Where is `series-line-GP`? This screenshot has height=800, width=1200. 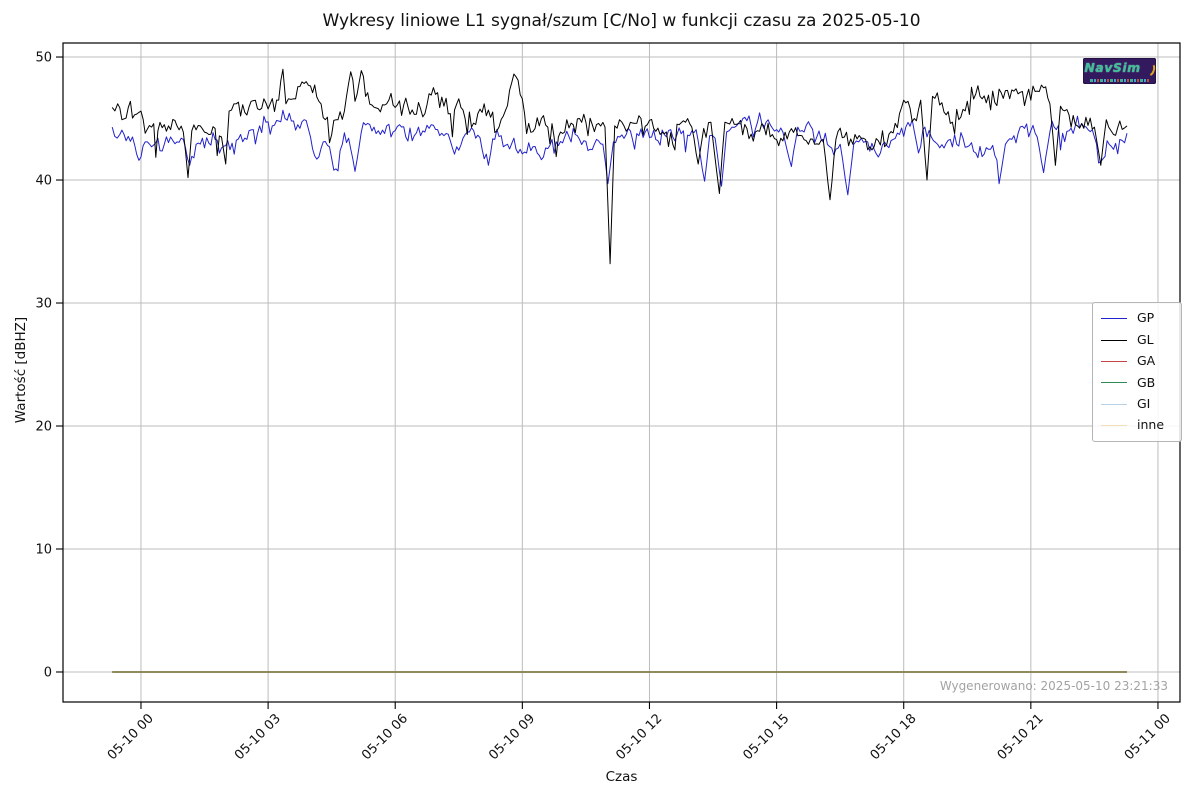 series-line-GP is located at coordinates (619, 152).